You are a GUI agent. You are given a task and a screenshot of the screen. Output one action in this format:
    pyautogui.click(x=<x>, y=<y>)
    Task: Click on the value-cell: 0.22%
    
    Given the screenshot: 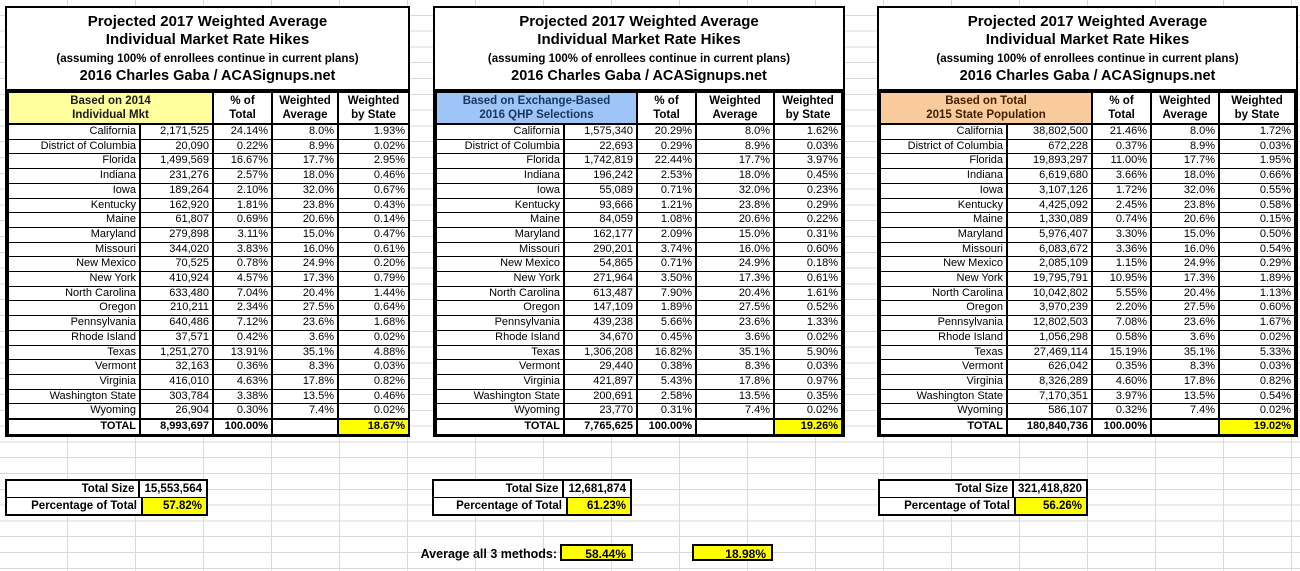 What is the action you would take?
    pyautogui.click(x=808, y=220)
    